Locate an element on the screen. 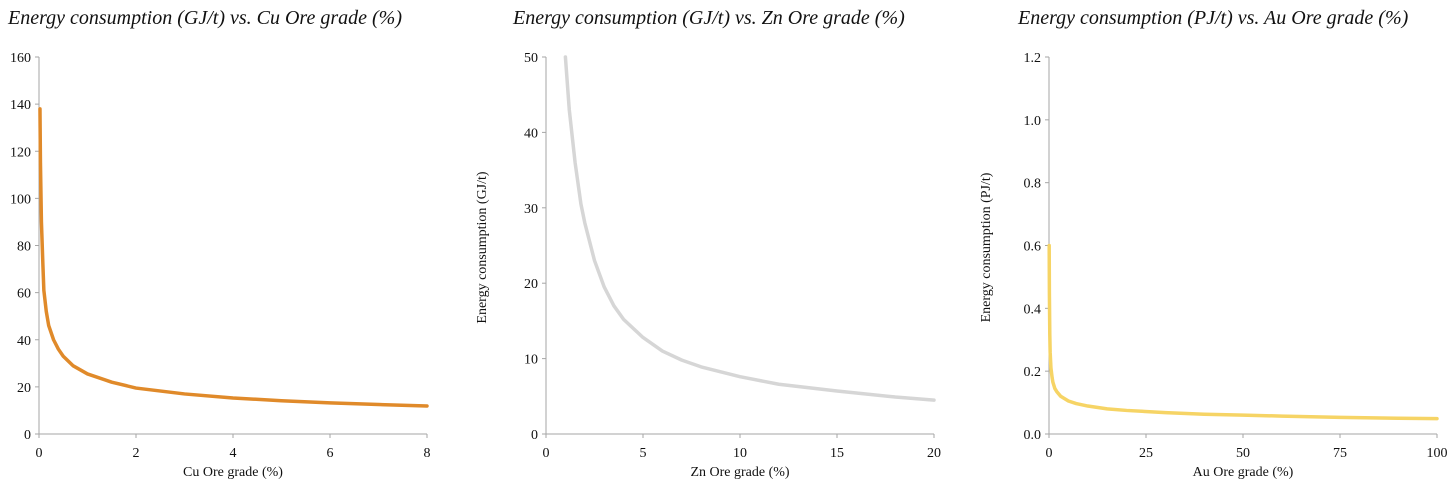 This screenshot has height=488, width=1456. series-line is located at coordinates (1243, 332).